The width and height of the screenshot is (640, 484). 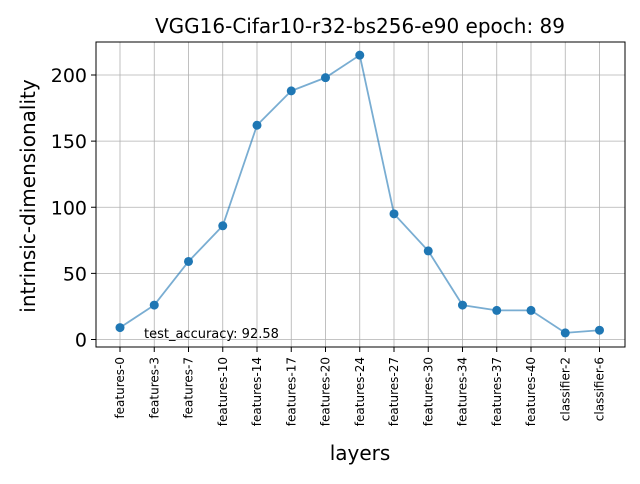 What do you see at coordinates (531, 391) in the screenshot?
I see `x-tick-label: features-40` at bounding box center [531, 391].